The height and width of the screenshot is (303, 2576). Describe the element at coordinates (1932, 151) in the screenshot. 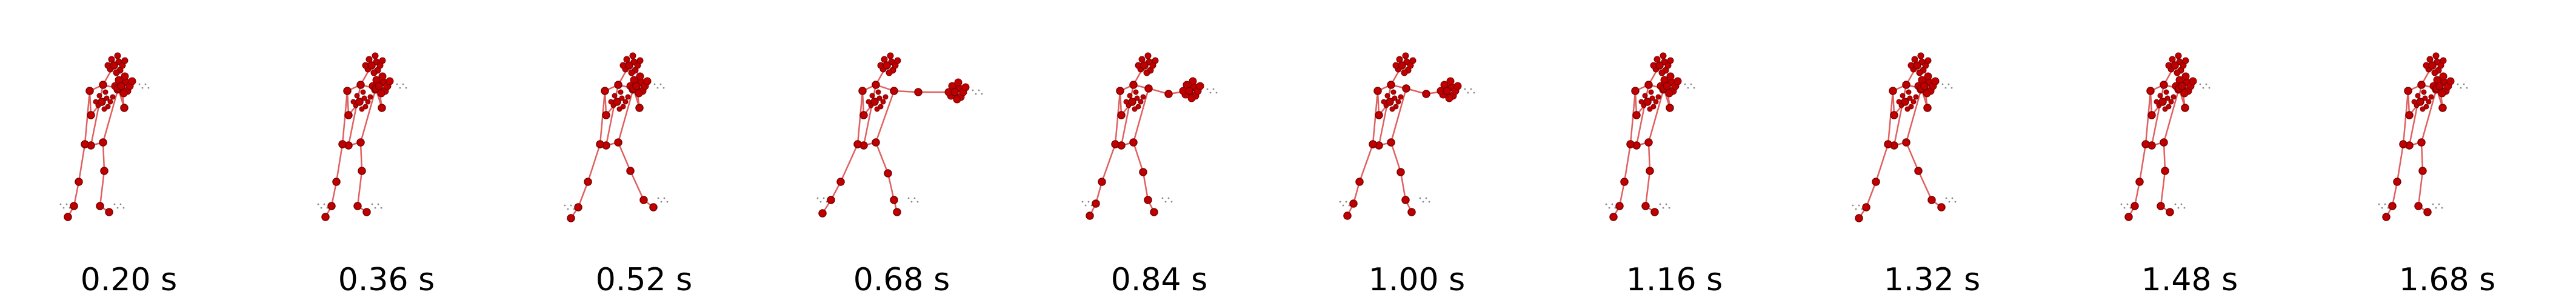

I see `pose-frame: 1.32 s` at that location.